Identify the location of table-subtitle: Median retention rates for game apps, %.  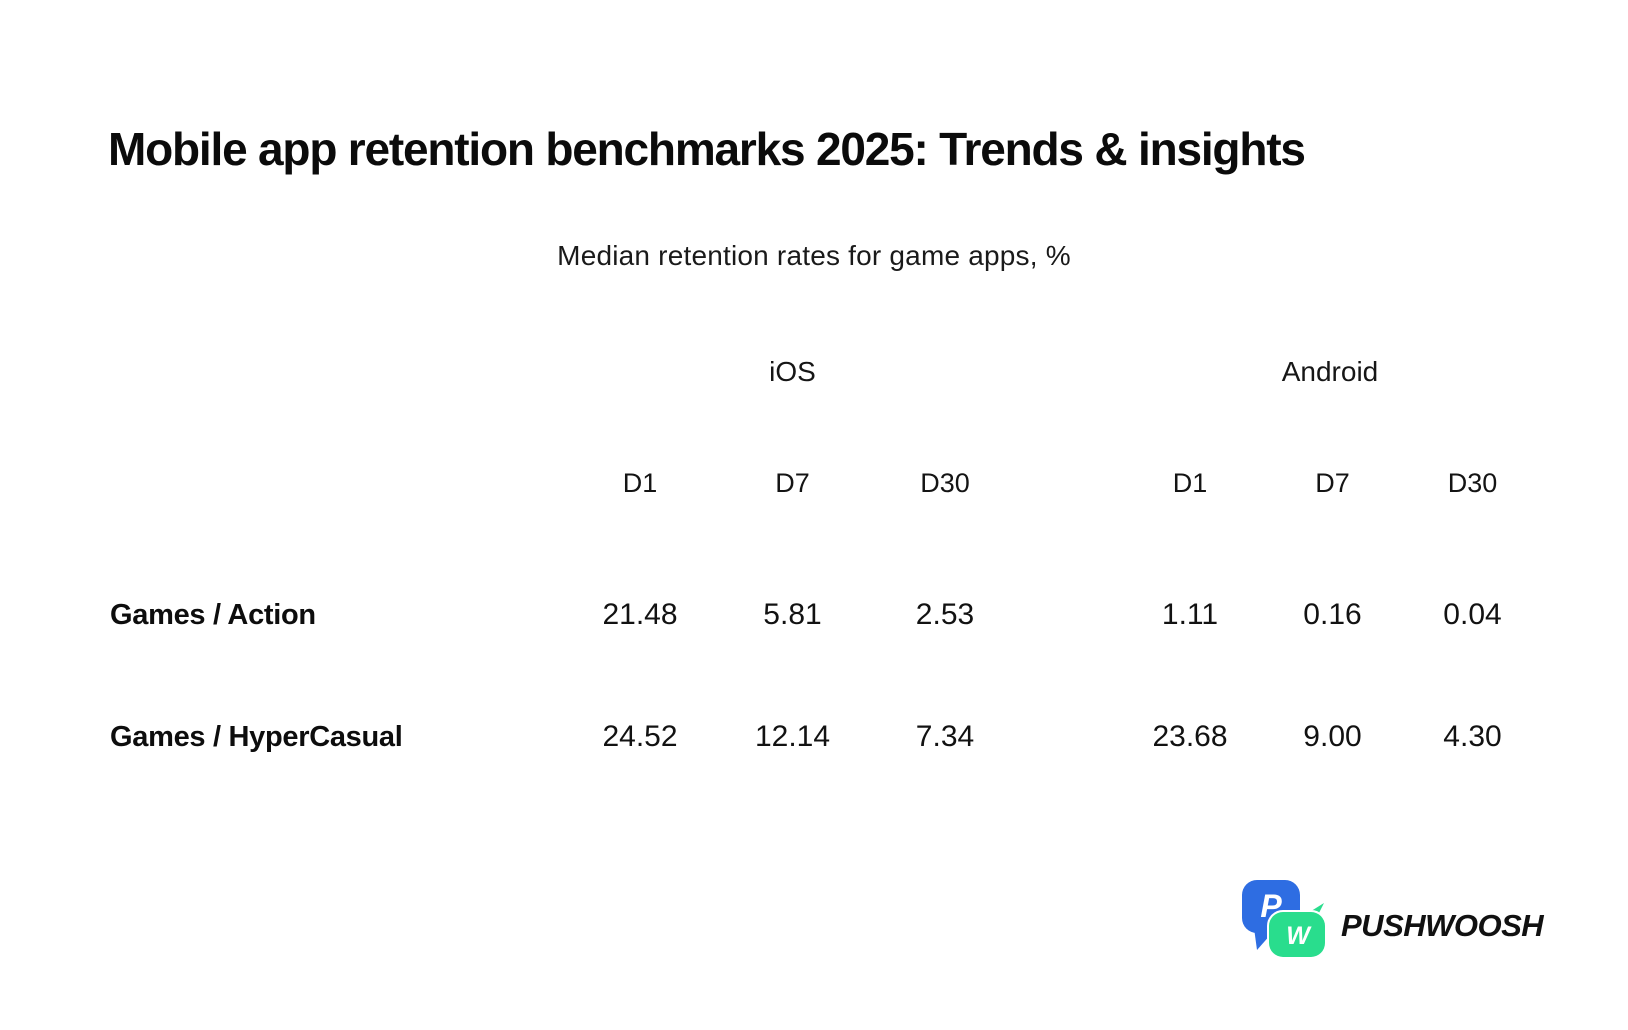
(814, 255).